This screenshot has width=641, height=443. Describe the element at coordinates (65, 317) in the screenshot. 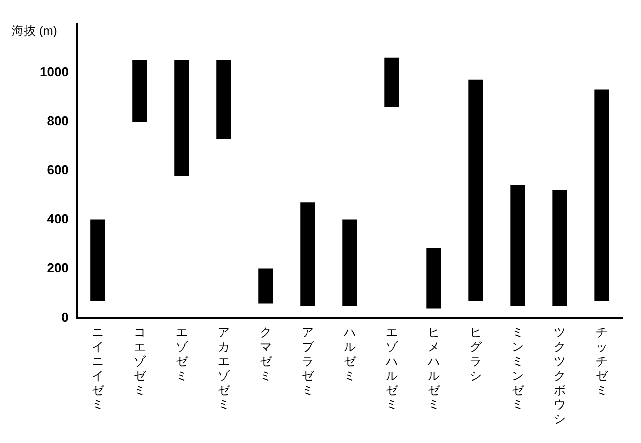

I see `y-tick-label: 0` at that location.